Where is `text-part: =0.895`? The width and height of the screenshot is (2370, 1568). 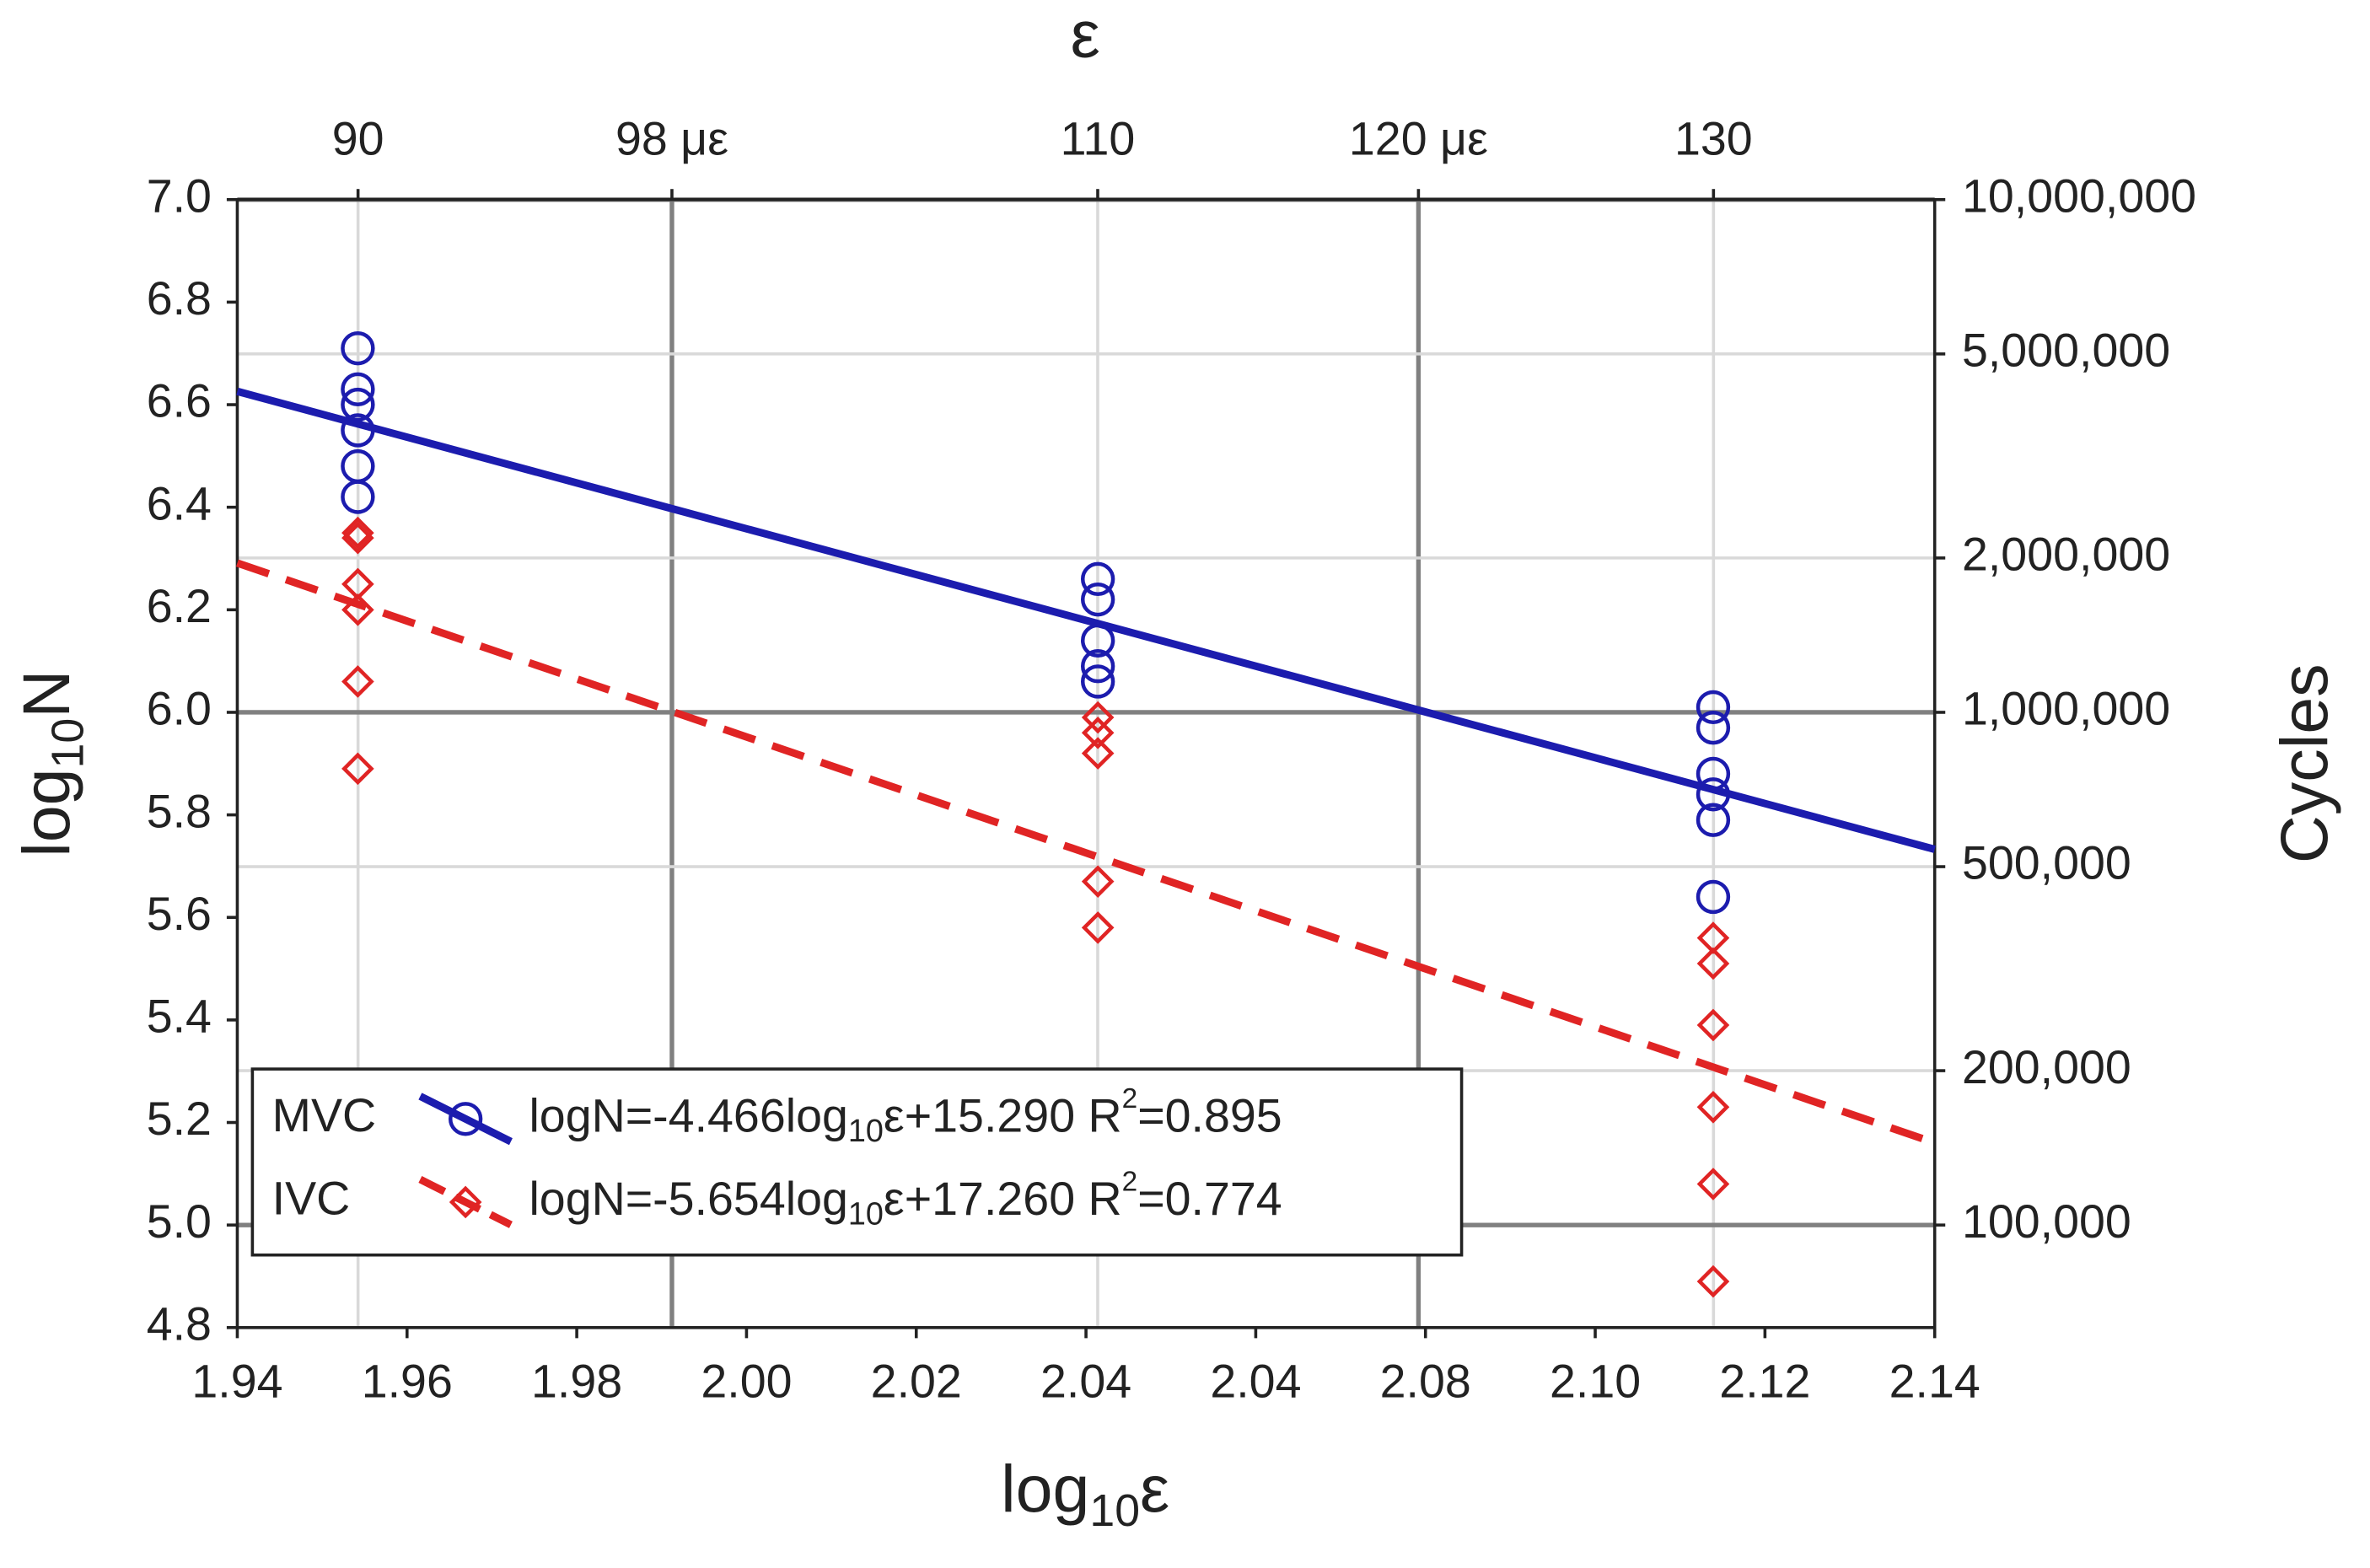 text-part: =0.895 is located at coordinates (1210, 1115).